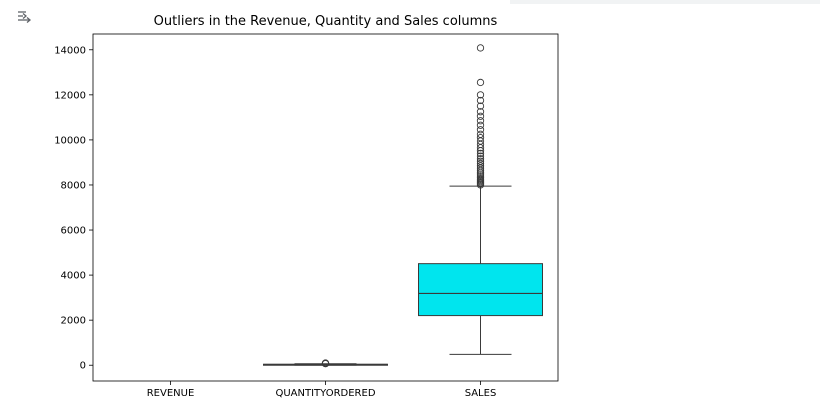 The height and width of the screenshot is (409, 820). What do you see at coordinates (325, 363) in the screenshot?
I see `quantityordered-outlier` at bounding box center [325, 363].